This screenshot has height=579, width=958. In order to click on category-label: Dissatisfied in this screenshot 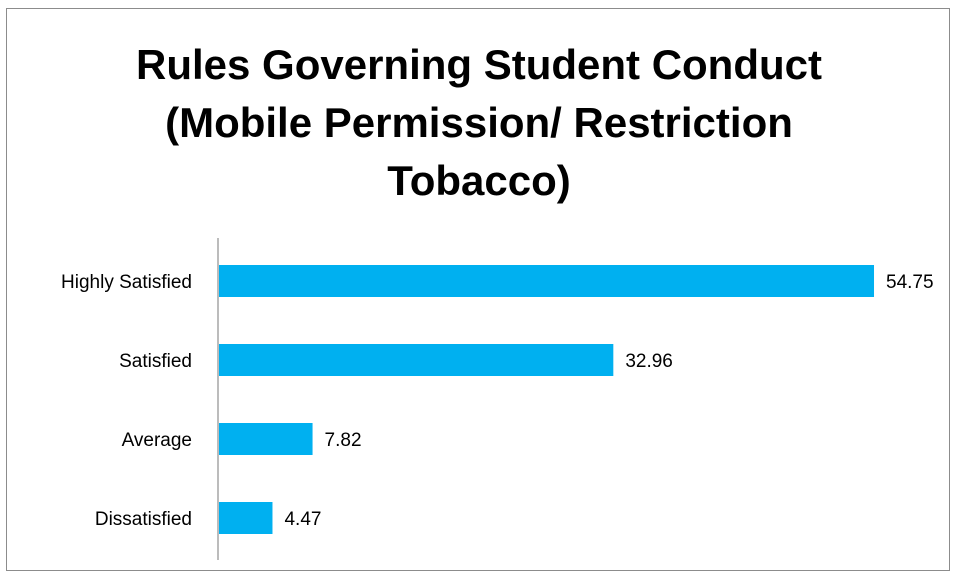, I will do `click(143, 519)`.